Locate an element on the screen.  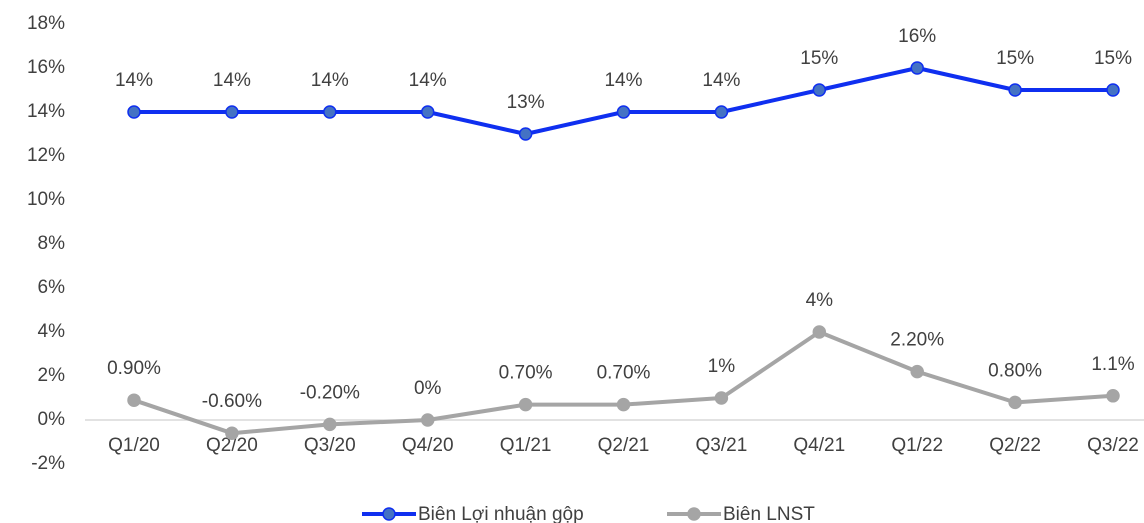
x-tick-label: Q2/21 is located at coordinates (624, 445).